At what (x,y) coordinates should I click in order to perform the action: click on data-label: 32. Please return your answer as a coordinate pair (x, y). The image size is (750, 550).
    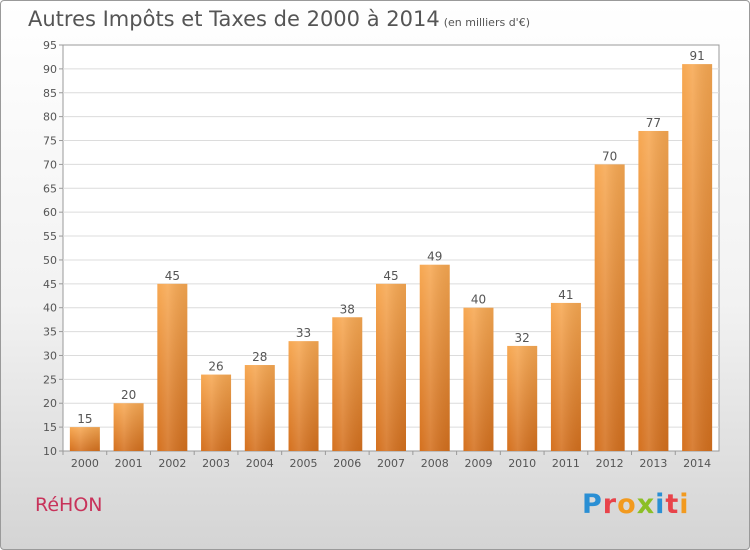
    Looking at the image, I should click on (522, 338).